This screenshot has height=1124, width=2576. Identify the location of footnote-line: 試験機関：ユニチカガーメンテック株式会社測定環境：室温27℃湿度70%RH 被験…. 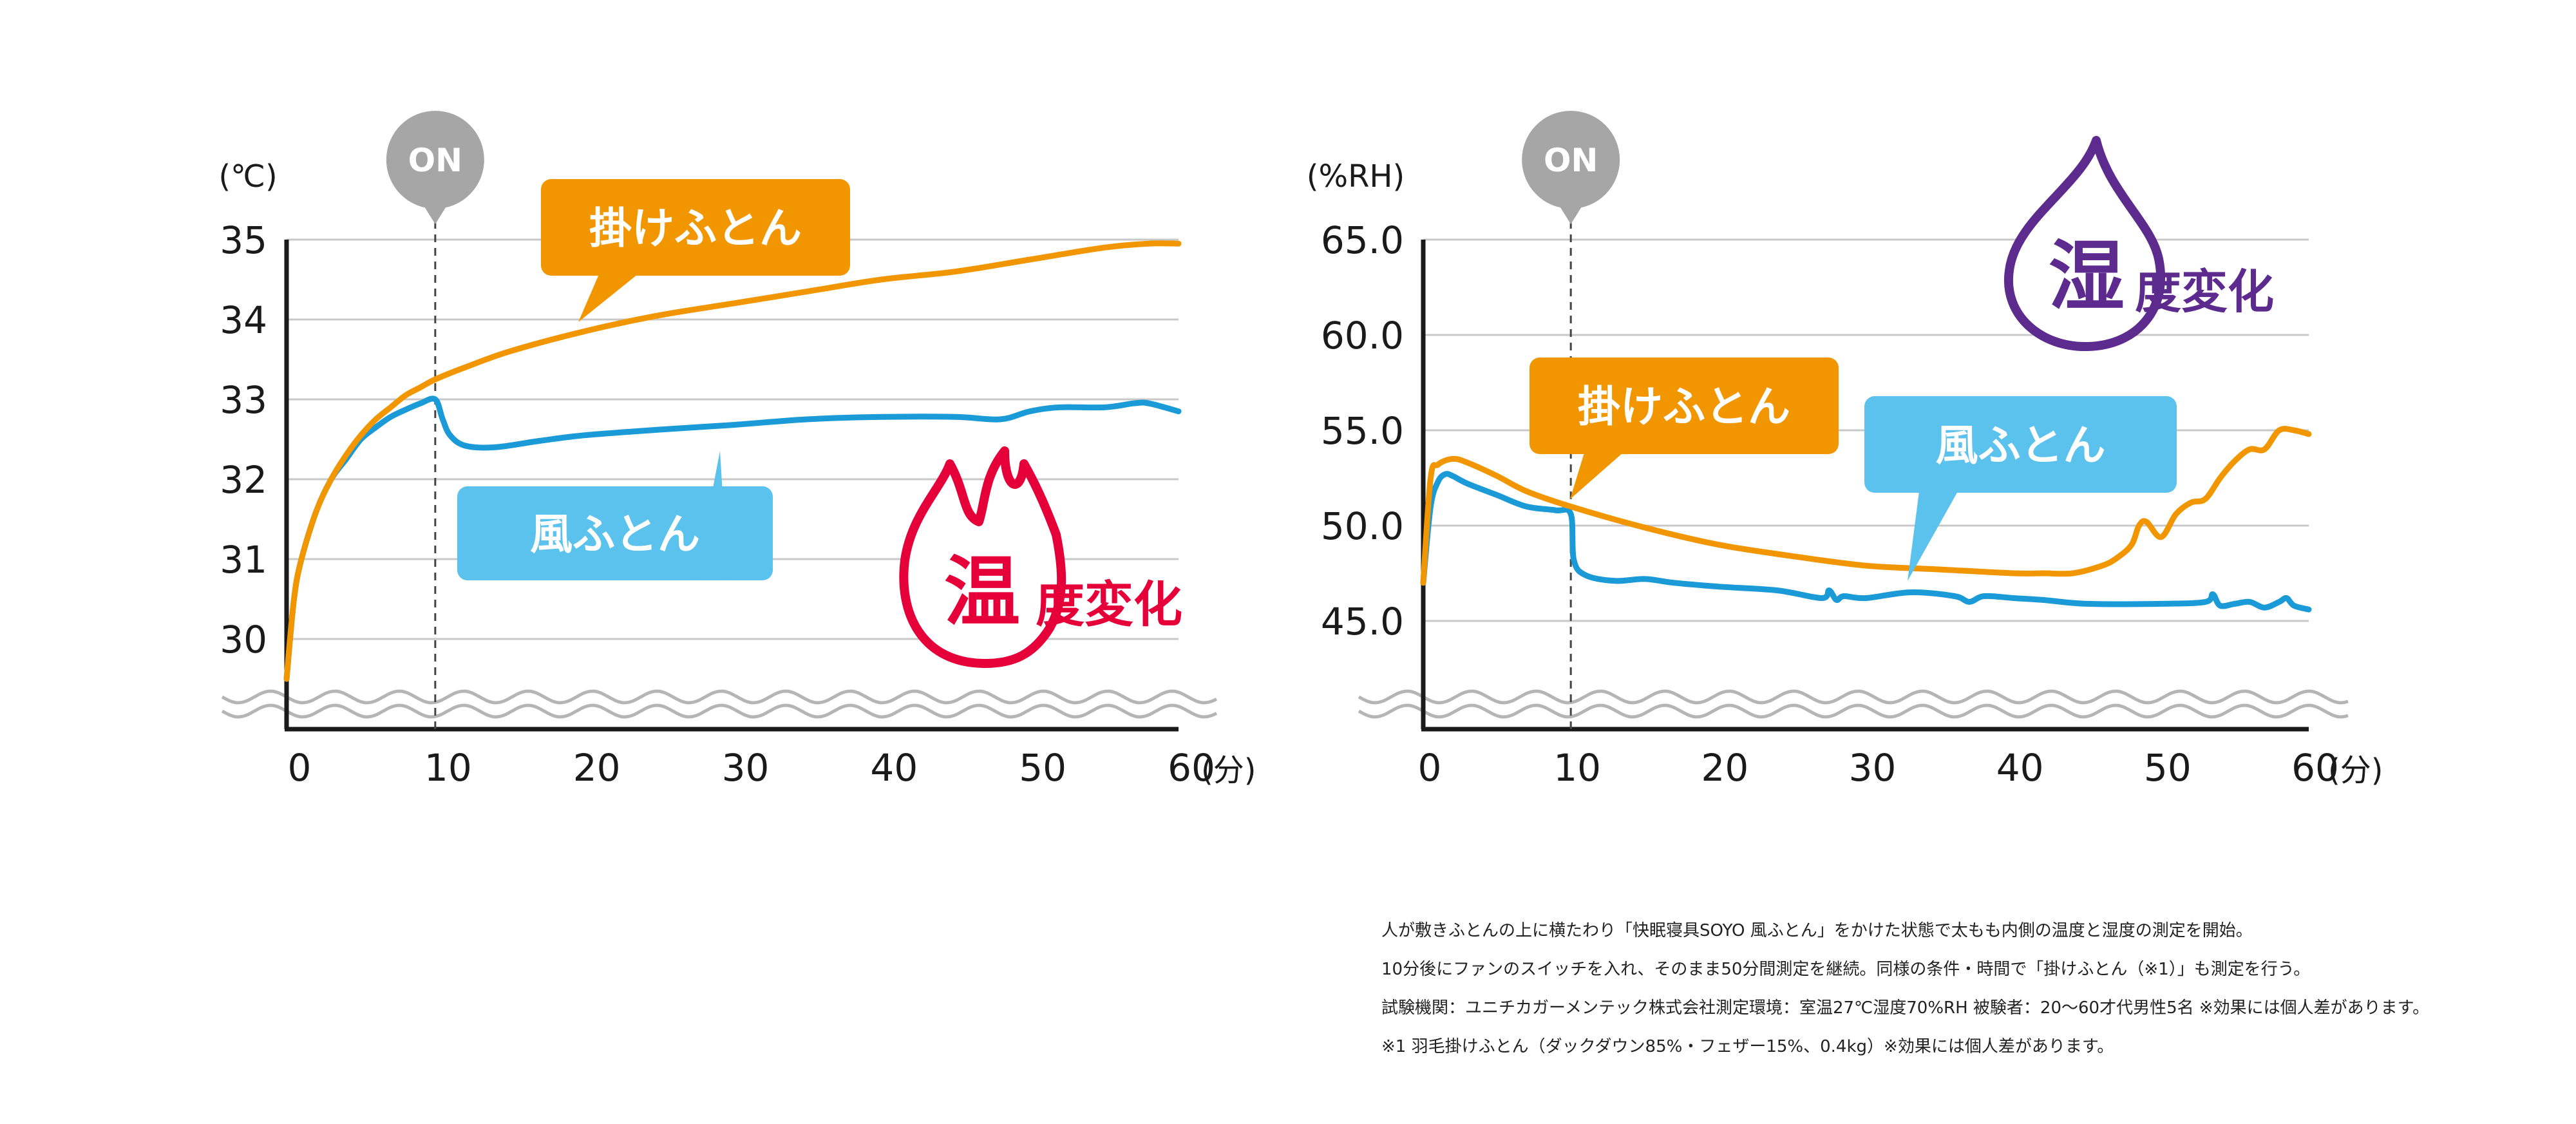
(1905, 1008).